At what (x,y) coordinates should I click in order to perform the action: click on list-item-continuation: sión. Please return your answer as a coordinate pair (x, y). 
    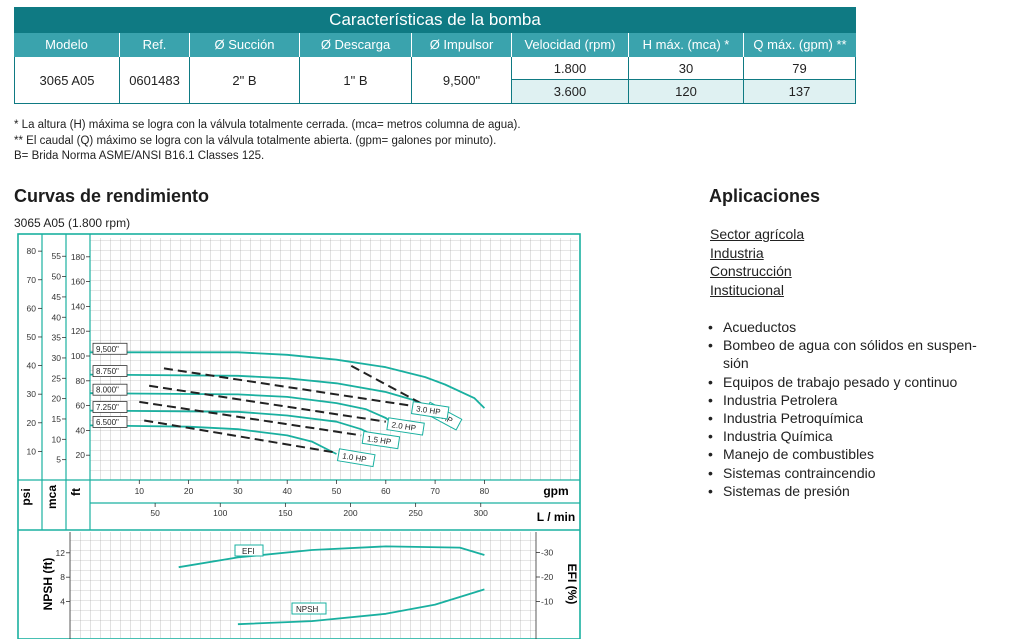
    Looking at the image, I should click on (736, 363).